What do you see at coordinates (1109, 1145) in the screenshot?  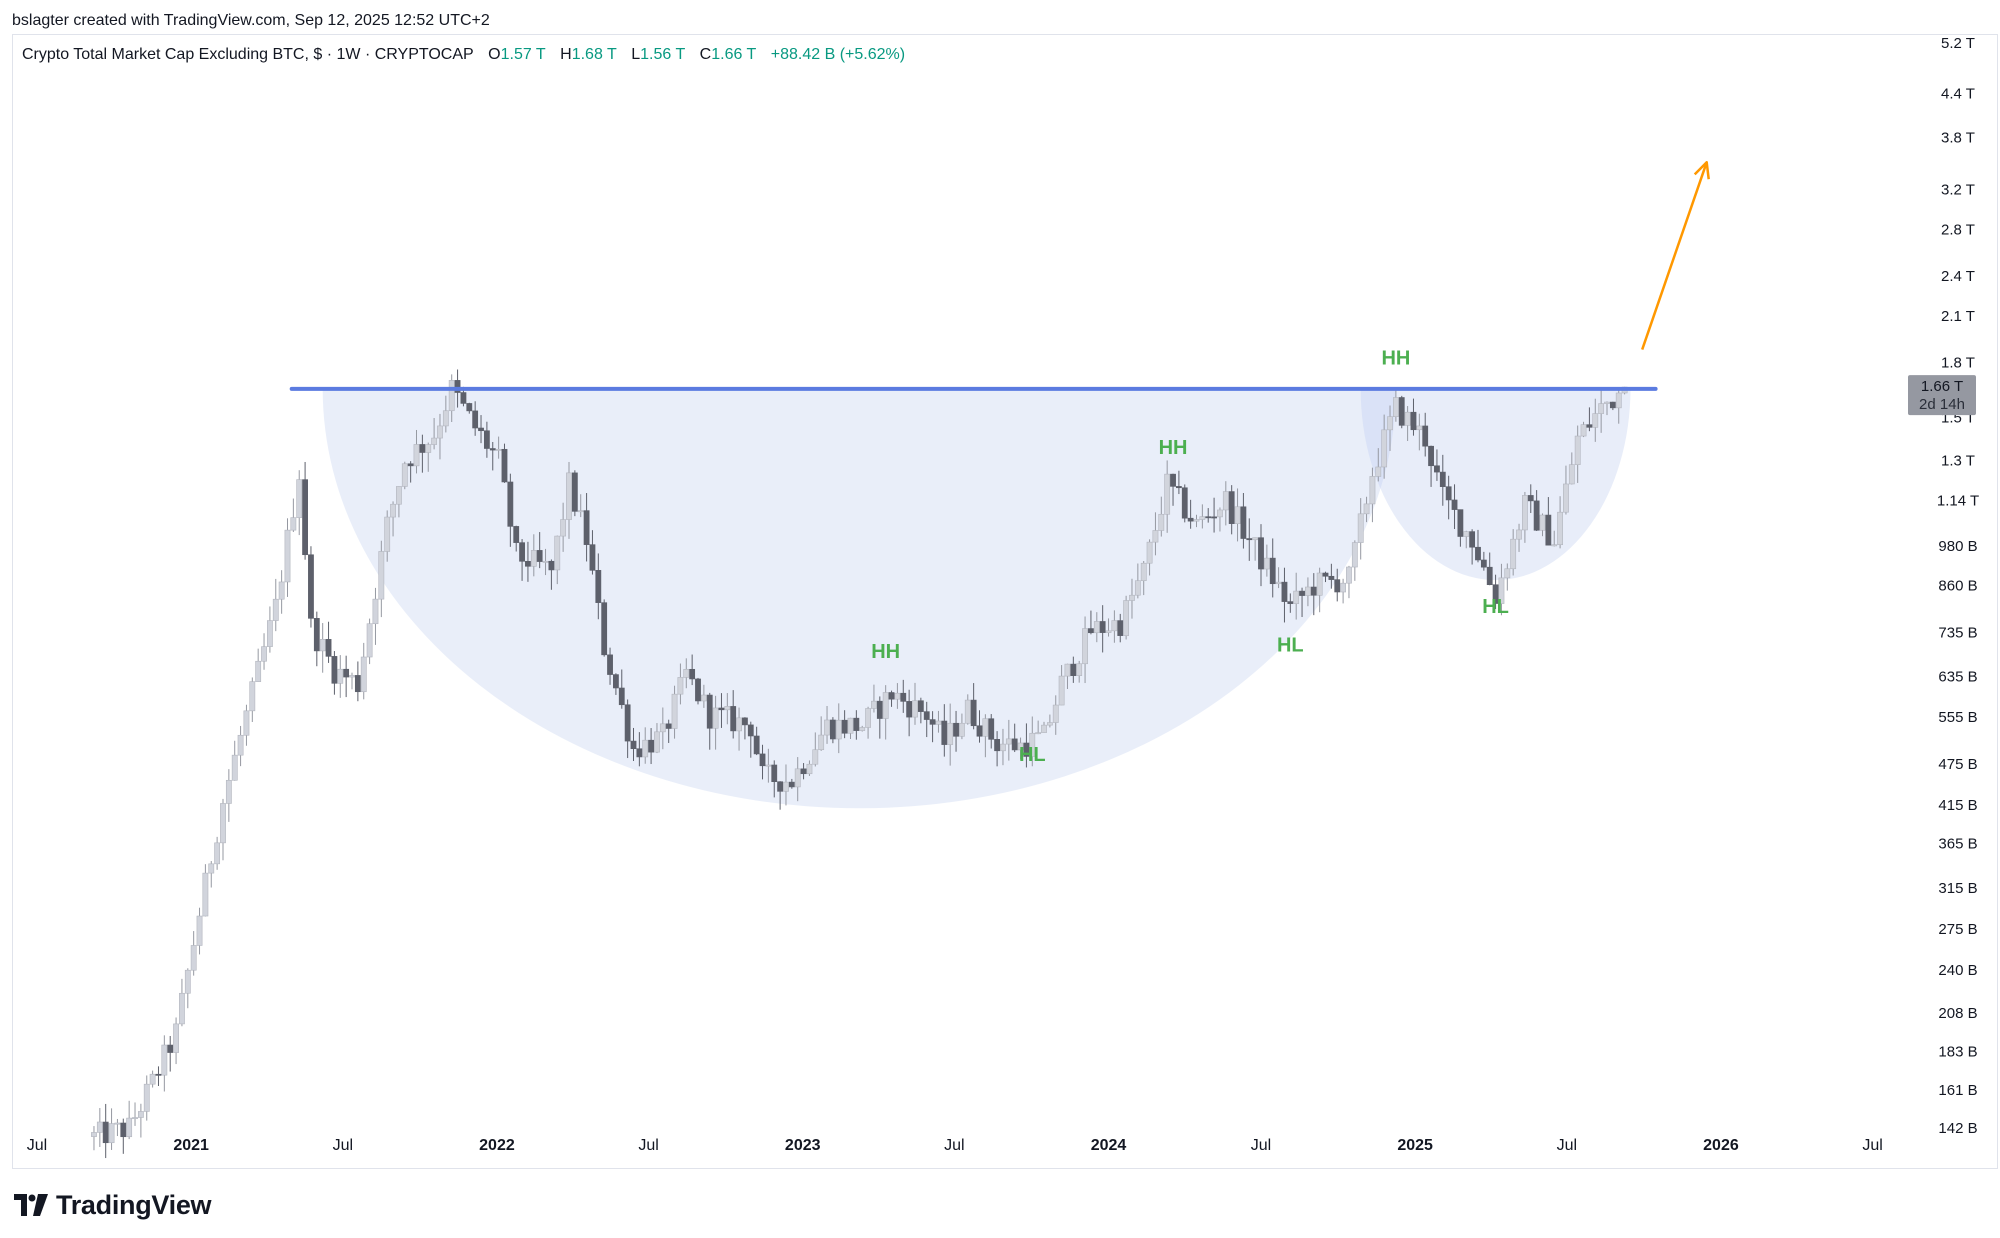 I see `x-tick-label: 2024` at bounding box center [1109, 1145].